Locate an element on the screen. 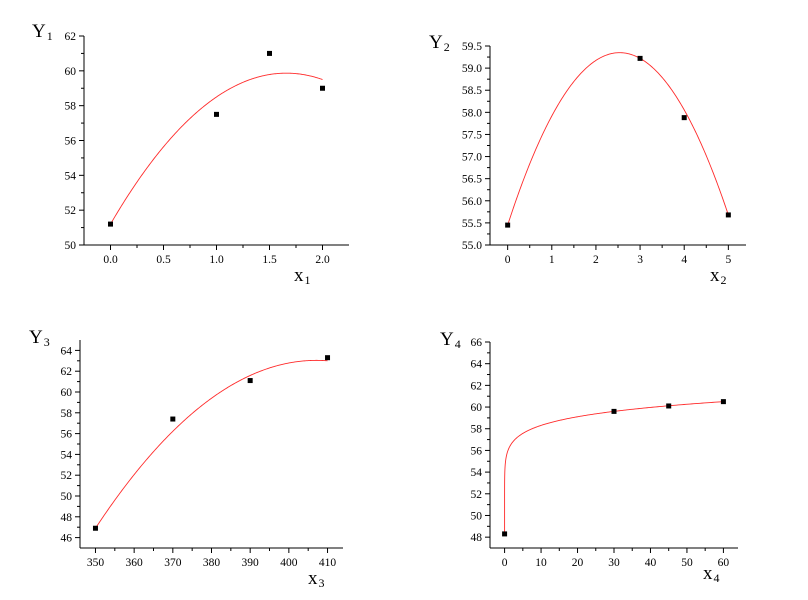 The width and height of the screenshot is (808, 600). y-tick-label: 58.5 is located at coordinates (472, 91).